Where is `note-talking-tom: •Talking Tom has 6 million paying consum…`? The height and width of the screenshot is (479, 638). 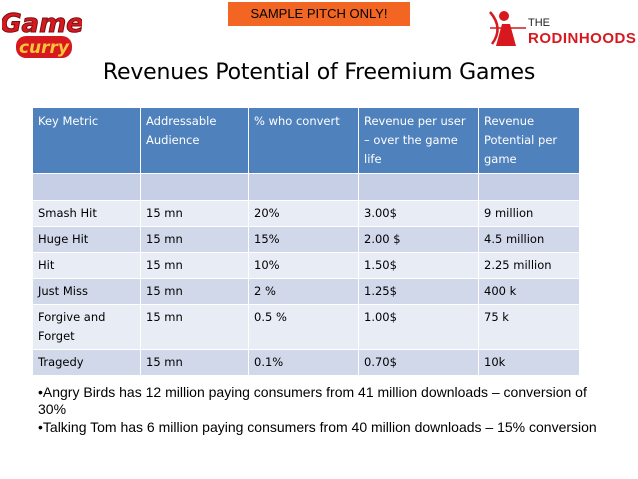 note-talking-tom: •Talking Tom has 6 million paying consum… is located at coordinates (317, 427).